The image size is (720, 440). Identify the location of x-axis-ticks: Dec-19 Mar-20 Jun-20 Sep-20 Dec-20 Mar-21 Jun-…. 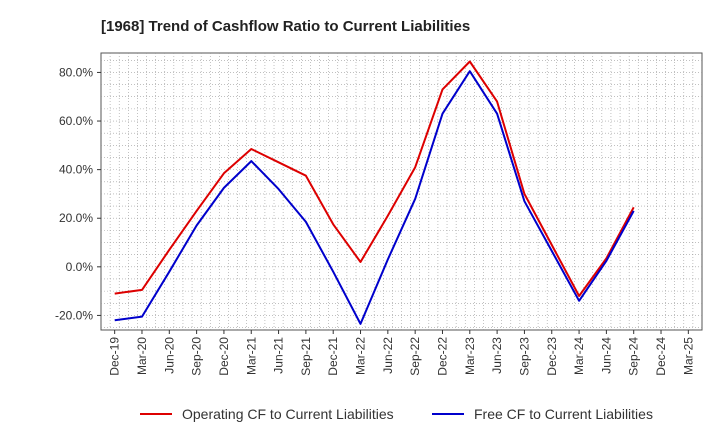
(401, 353).